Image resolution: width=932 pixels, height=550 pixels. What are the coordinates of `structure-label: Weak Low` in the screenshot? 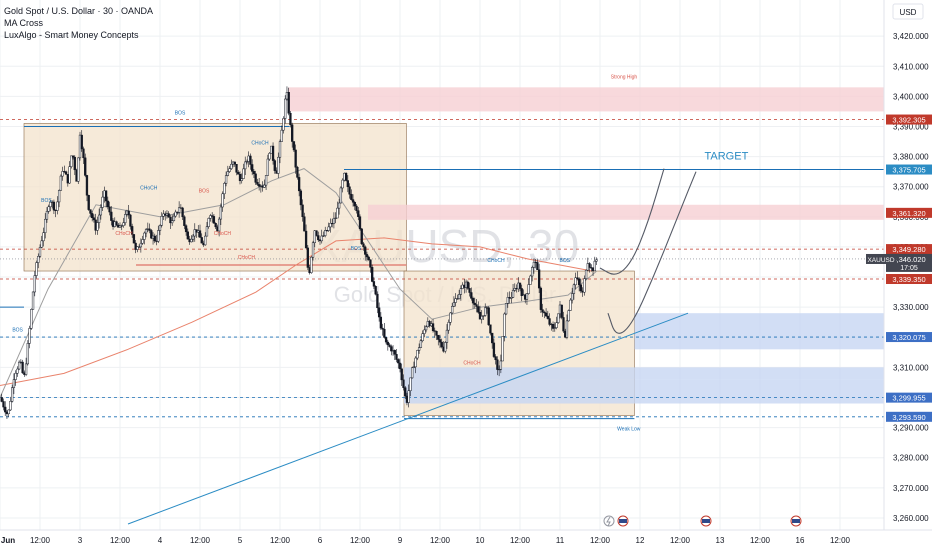 It's located at (629, 430).